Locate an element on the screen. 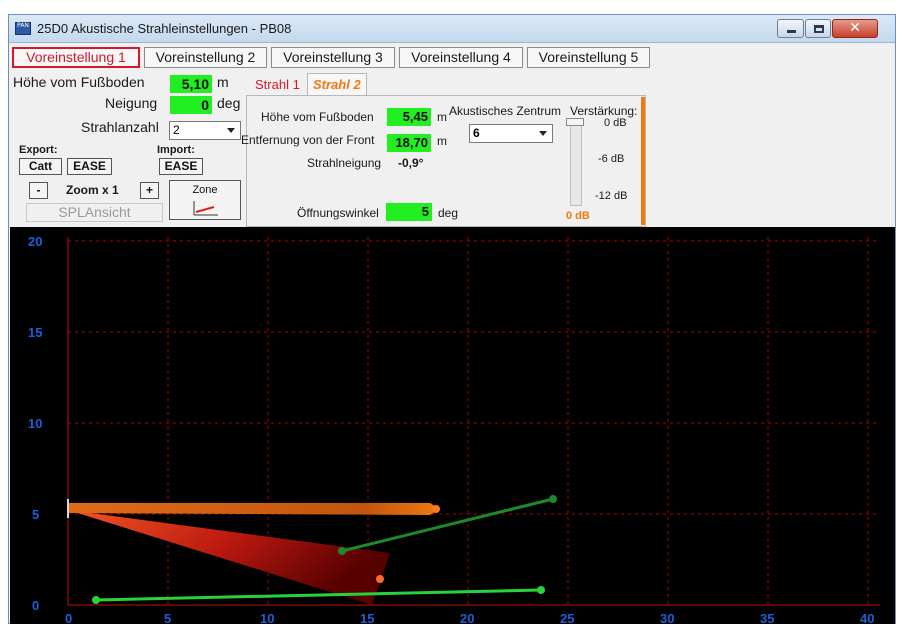 Image resolution: width=904 pixels, height=629 pixels. beam-height-label: Höhe vom Fußboden is located at coordinates (317, 117).